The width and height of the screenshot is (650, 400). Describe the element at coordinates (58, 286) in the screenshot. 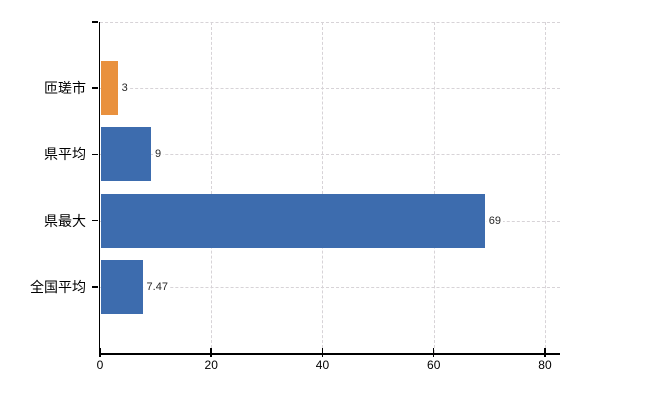

I see `category-label-全国平均: 全国平均` at that location.